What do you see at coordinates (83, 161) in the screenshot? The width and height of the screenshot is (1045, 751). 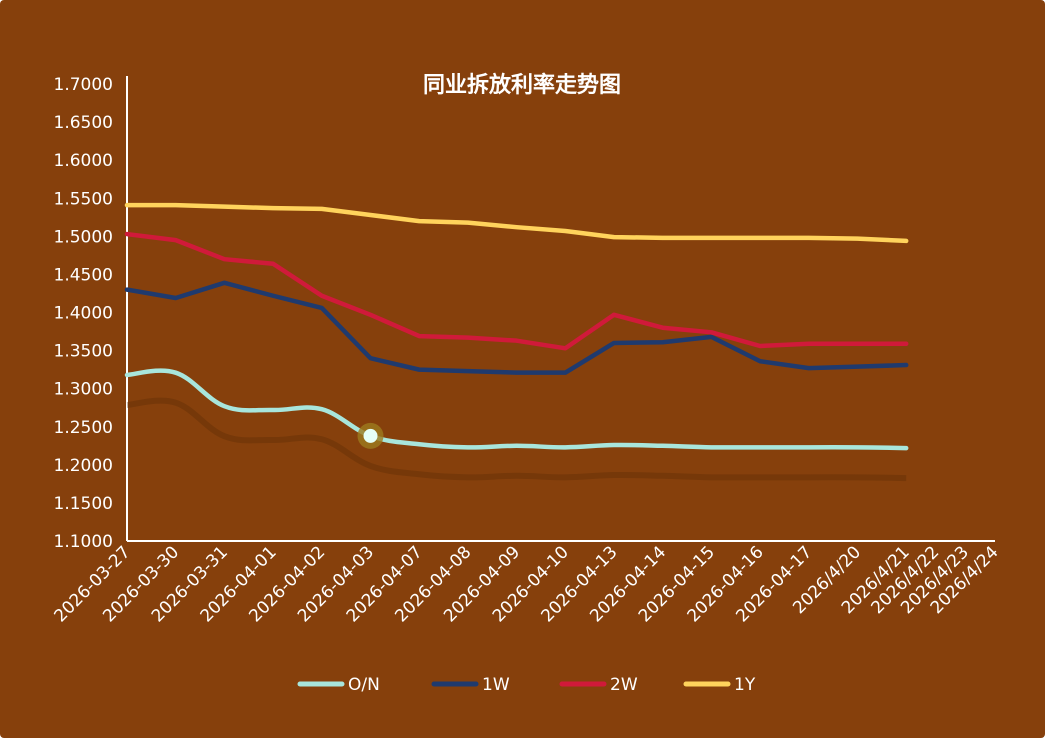 I see `y-tick-label: 1.6000` at bounding box center [83, 161].